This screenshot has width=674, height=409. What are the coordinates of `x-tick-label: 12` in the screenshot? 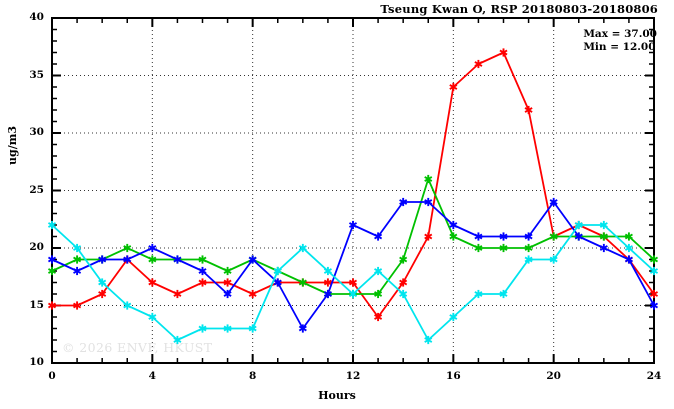 It's located at (353, 376).